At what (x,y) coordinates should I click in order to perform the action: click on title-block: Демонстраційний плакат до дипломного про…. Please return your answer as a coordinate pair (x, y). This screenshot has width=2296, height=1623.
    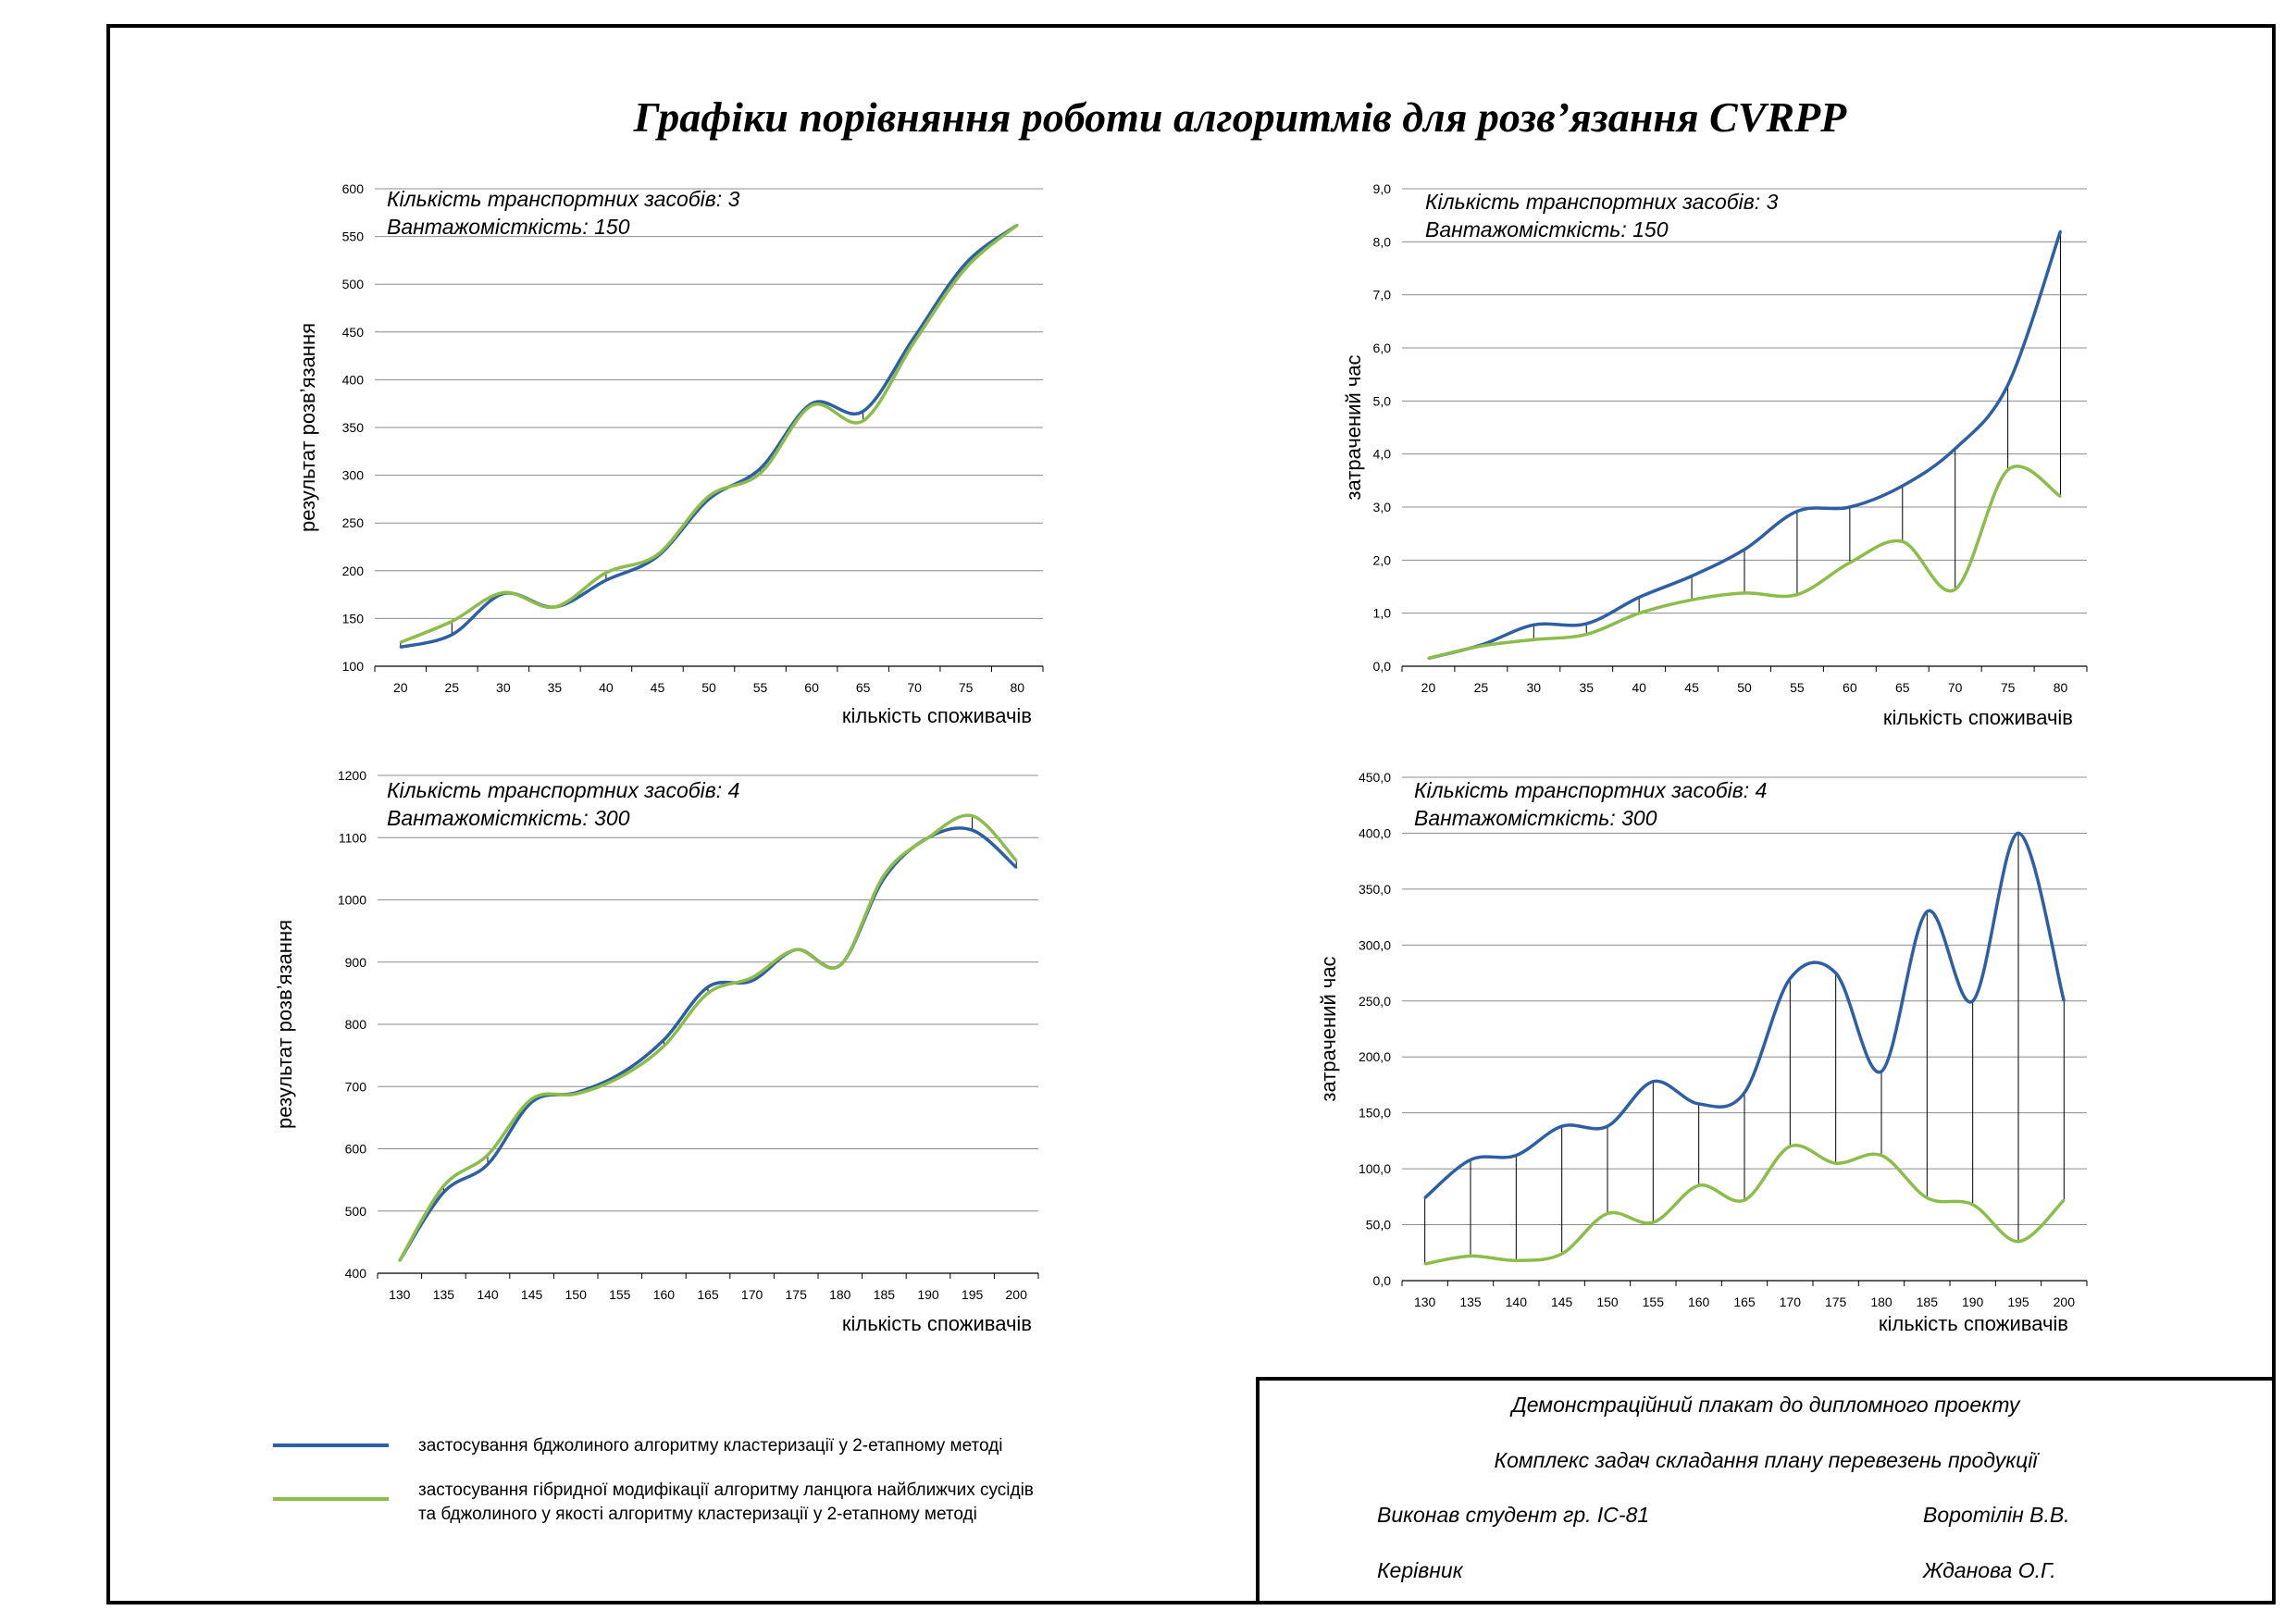
    Looking at the image, I should click on (1766, 1490).